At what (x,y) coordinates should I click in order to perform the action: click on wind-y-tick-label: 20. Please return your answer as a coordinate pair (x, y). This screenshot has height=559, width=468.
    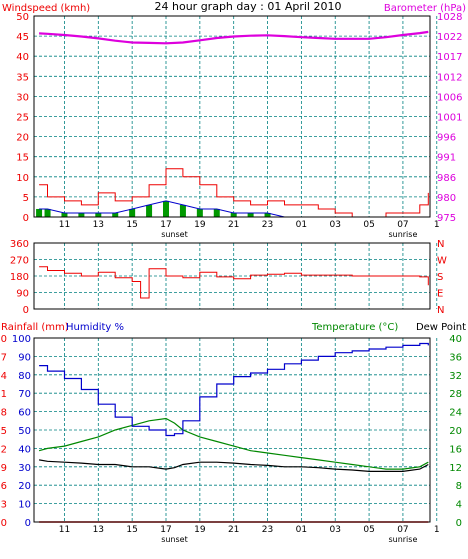
    Looking at the image, I should click on (22, 138).